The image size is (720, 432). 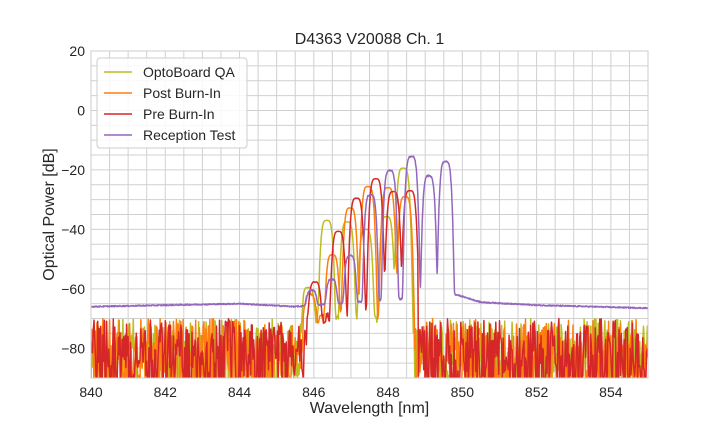 What do you see at coordinates (73, 289) in the screenshot?
I see `y-tick-label: −60` at bounding box center [73, 289].